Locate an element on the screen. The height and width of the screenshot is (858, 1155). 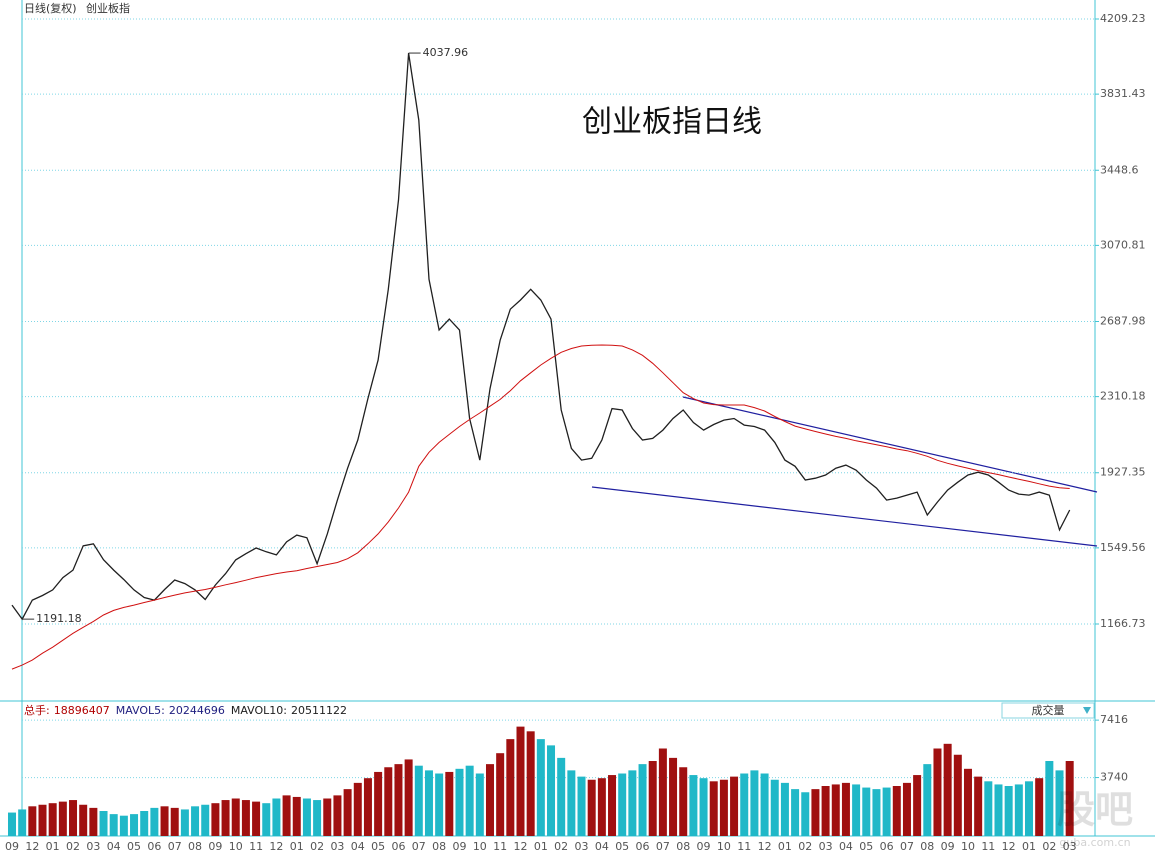
y-tick-label: 2310.18 is located at coordinates (1123, 396).